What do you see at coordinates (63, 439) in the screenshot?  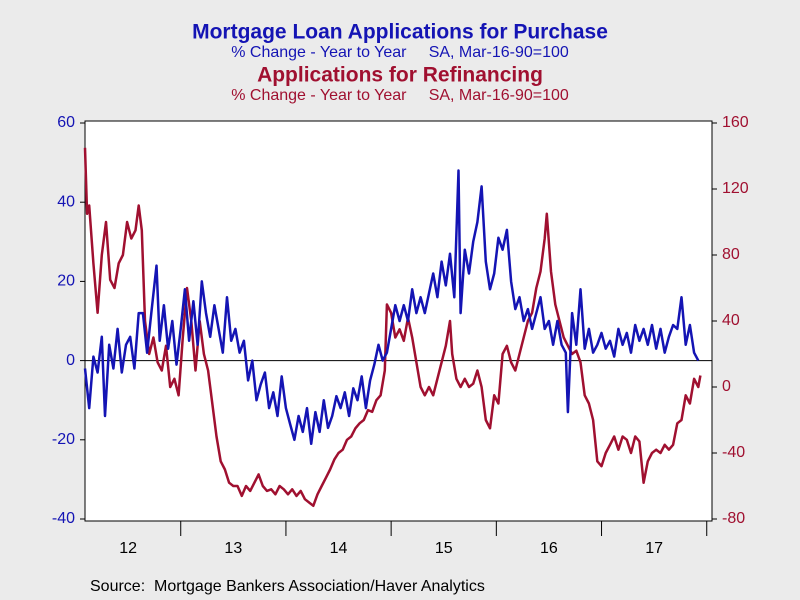 I see `y-tick-label: -20` at bounding box center [63, 439].